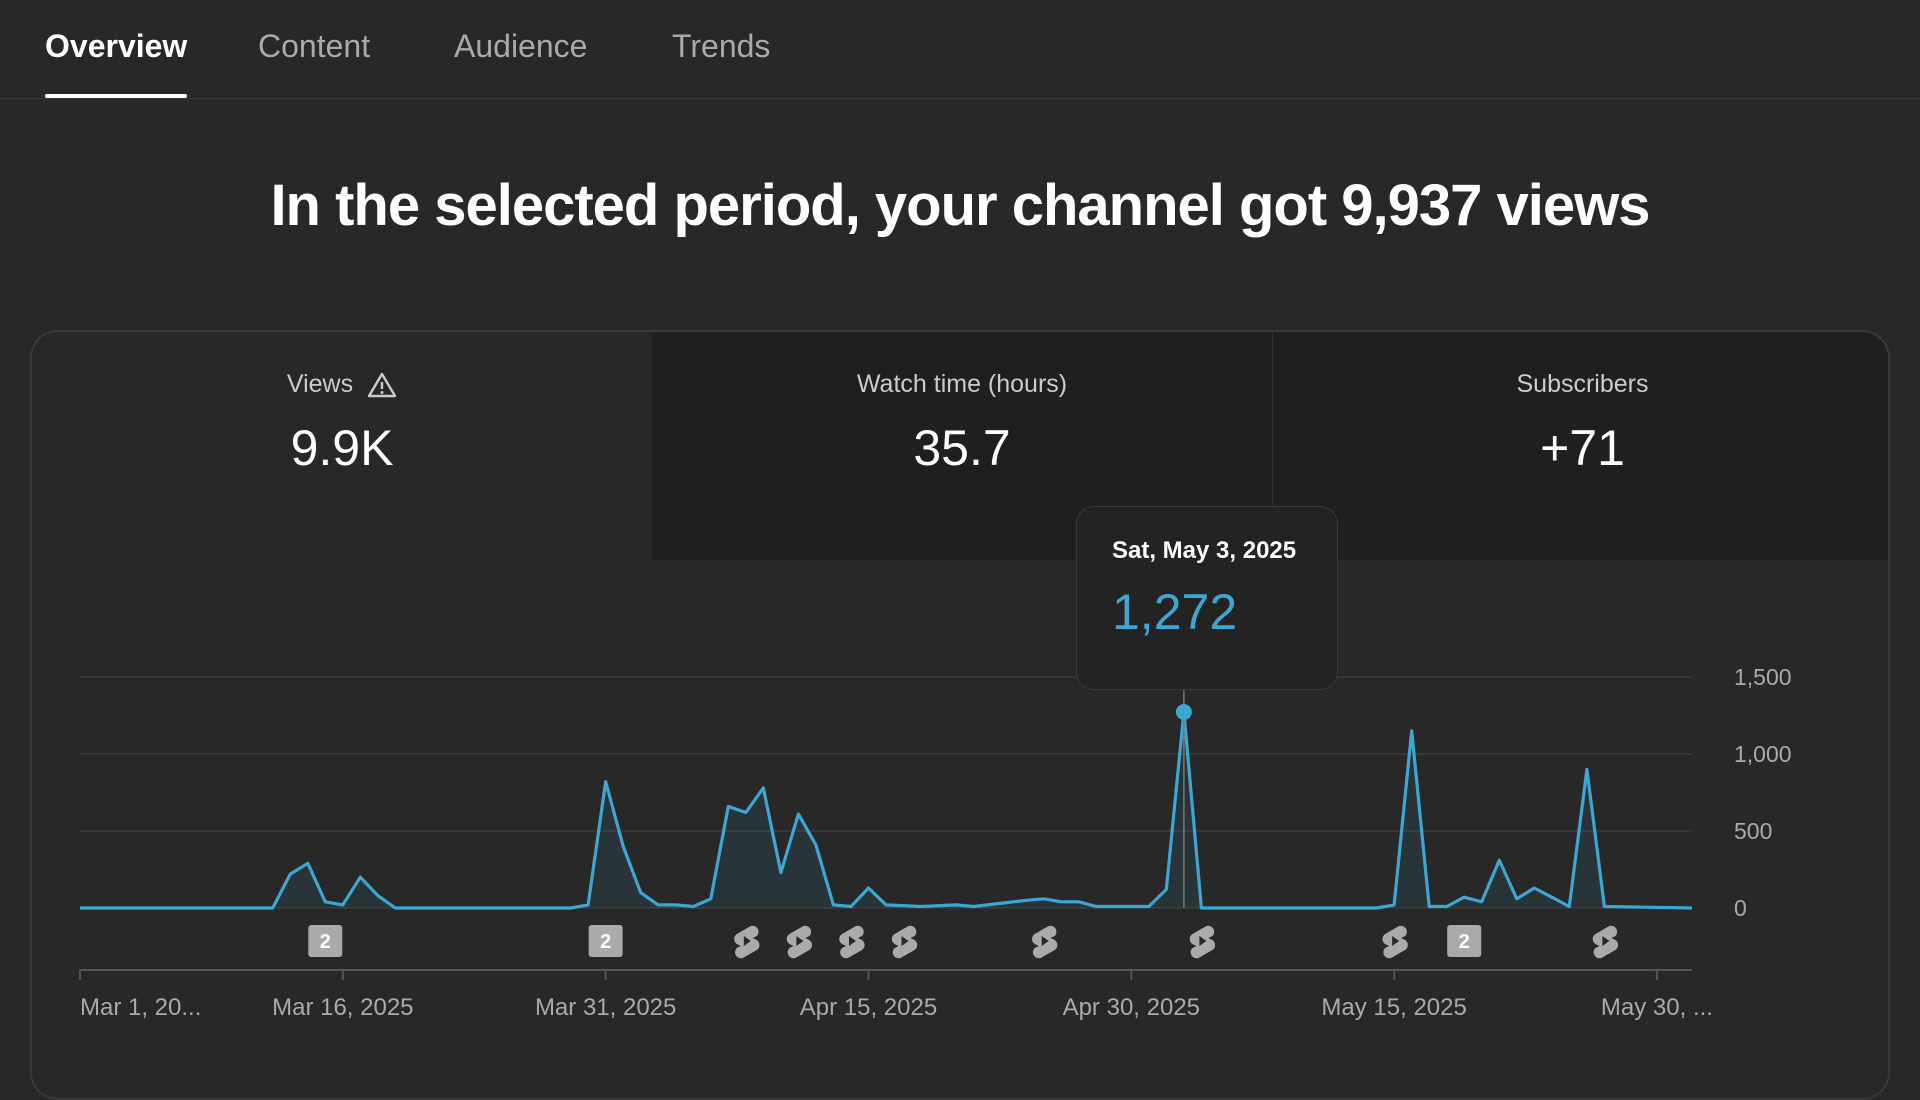  Describe the element at coordinates (1204, 550) in the screenshot. I see `tooltip-date: Sat, May 3, 2025` at that location.